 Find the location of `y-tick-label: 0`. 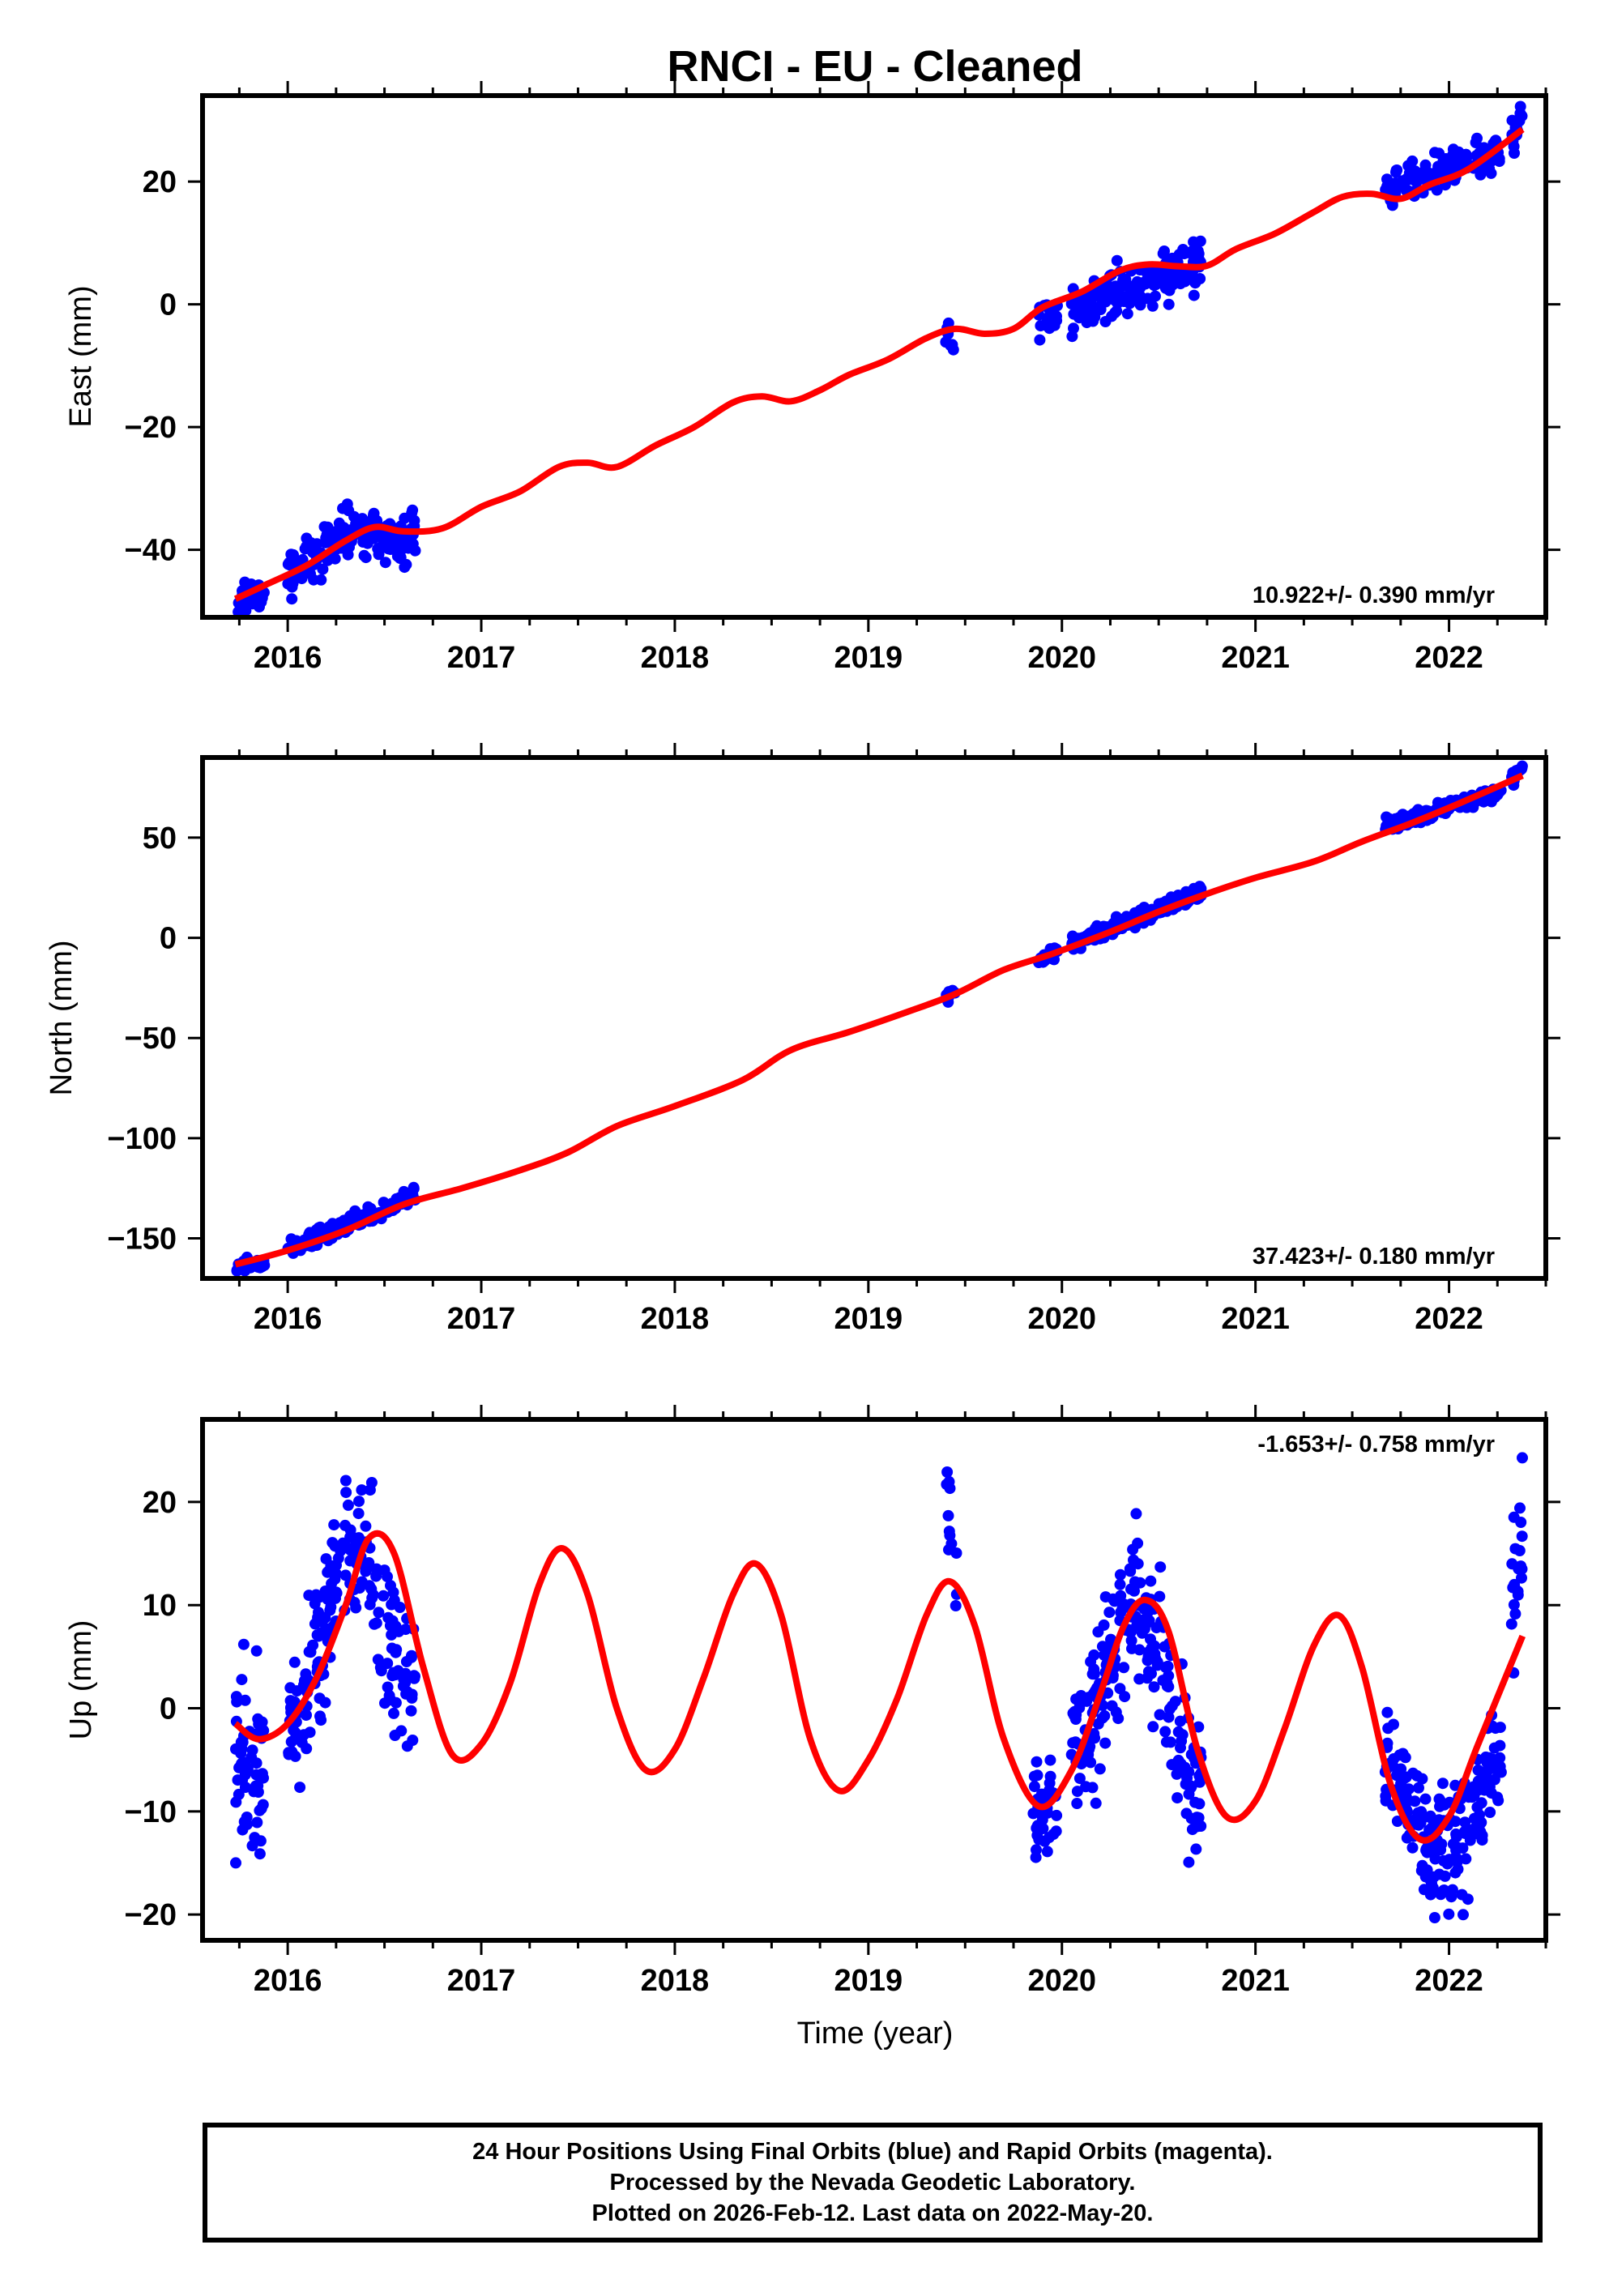

y-tick-label: 0 is located at coordinates (168, 1709).